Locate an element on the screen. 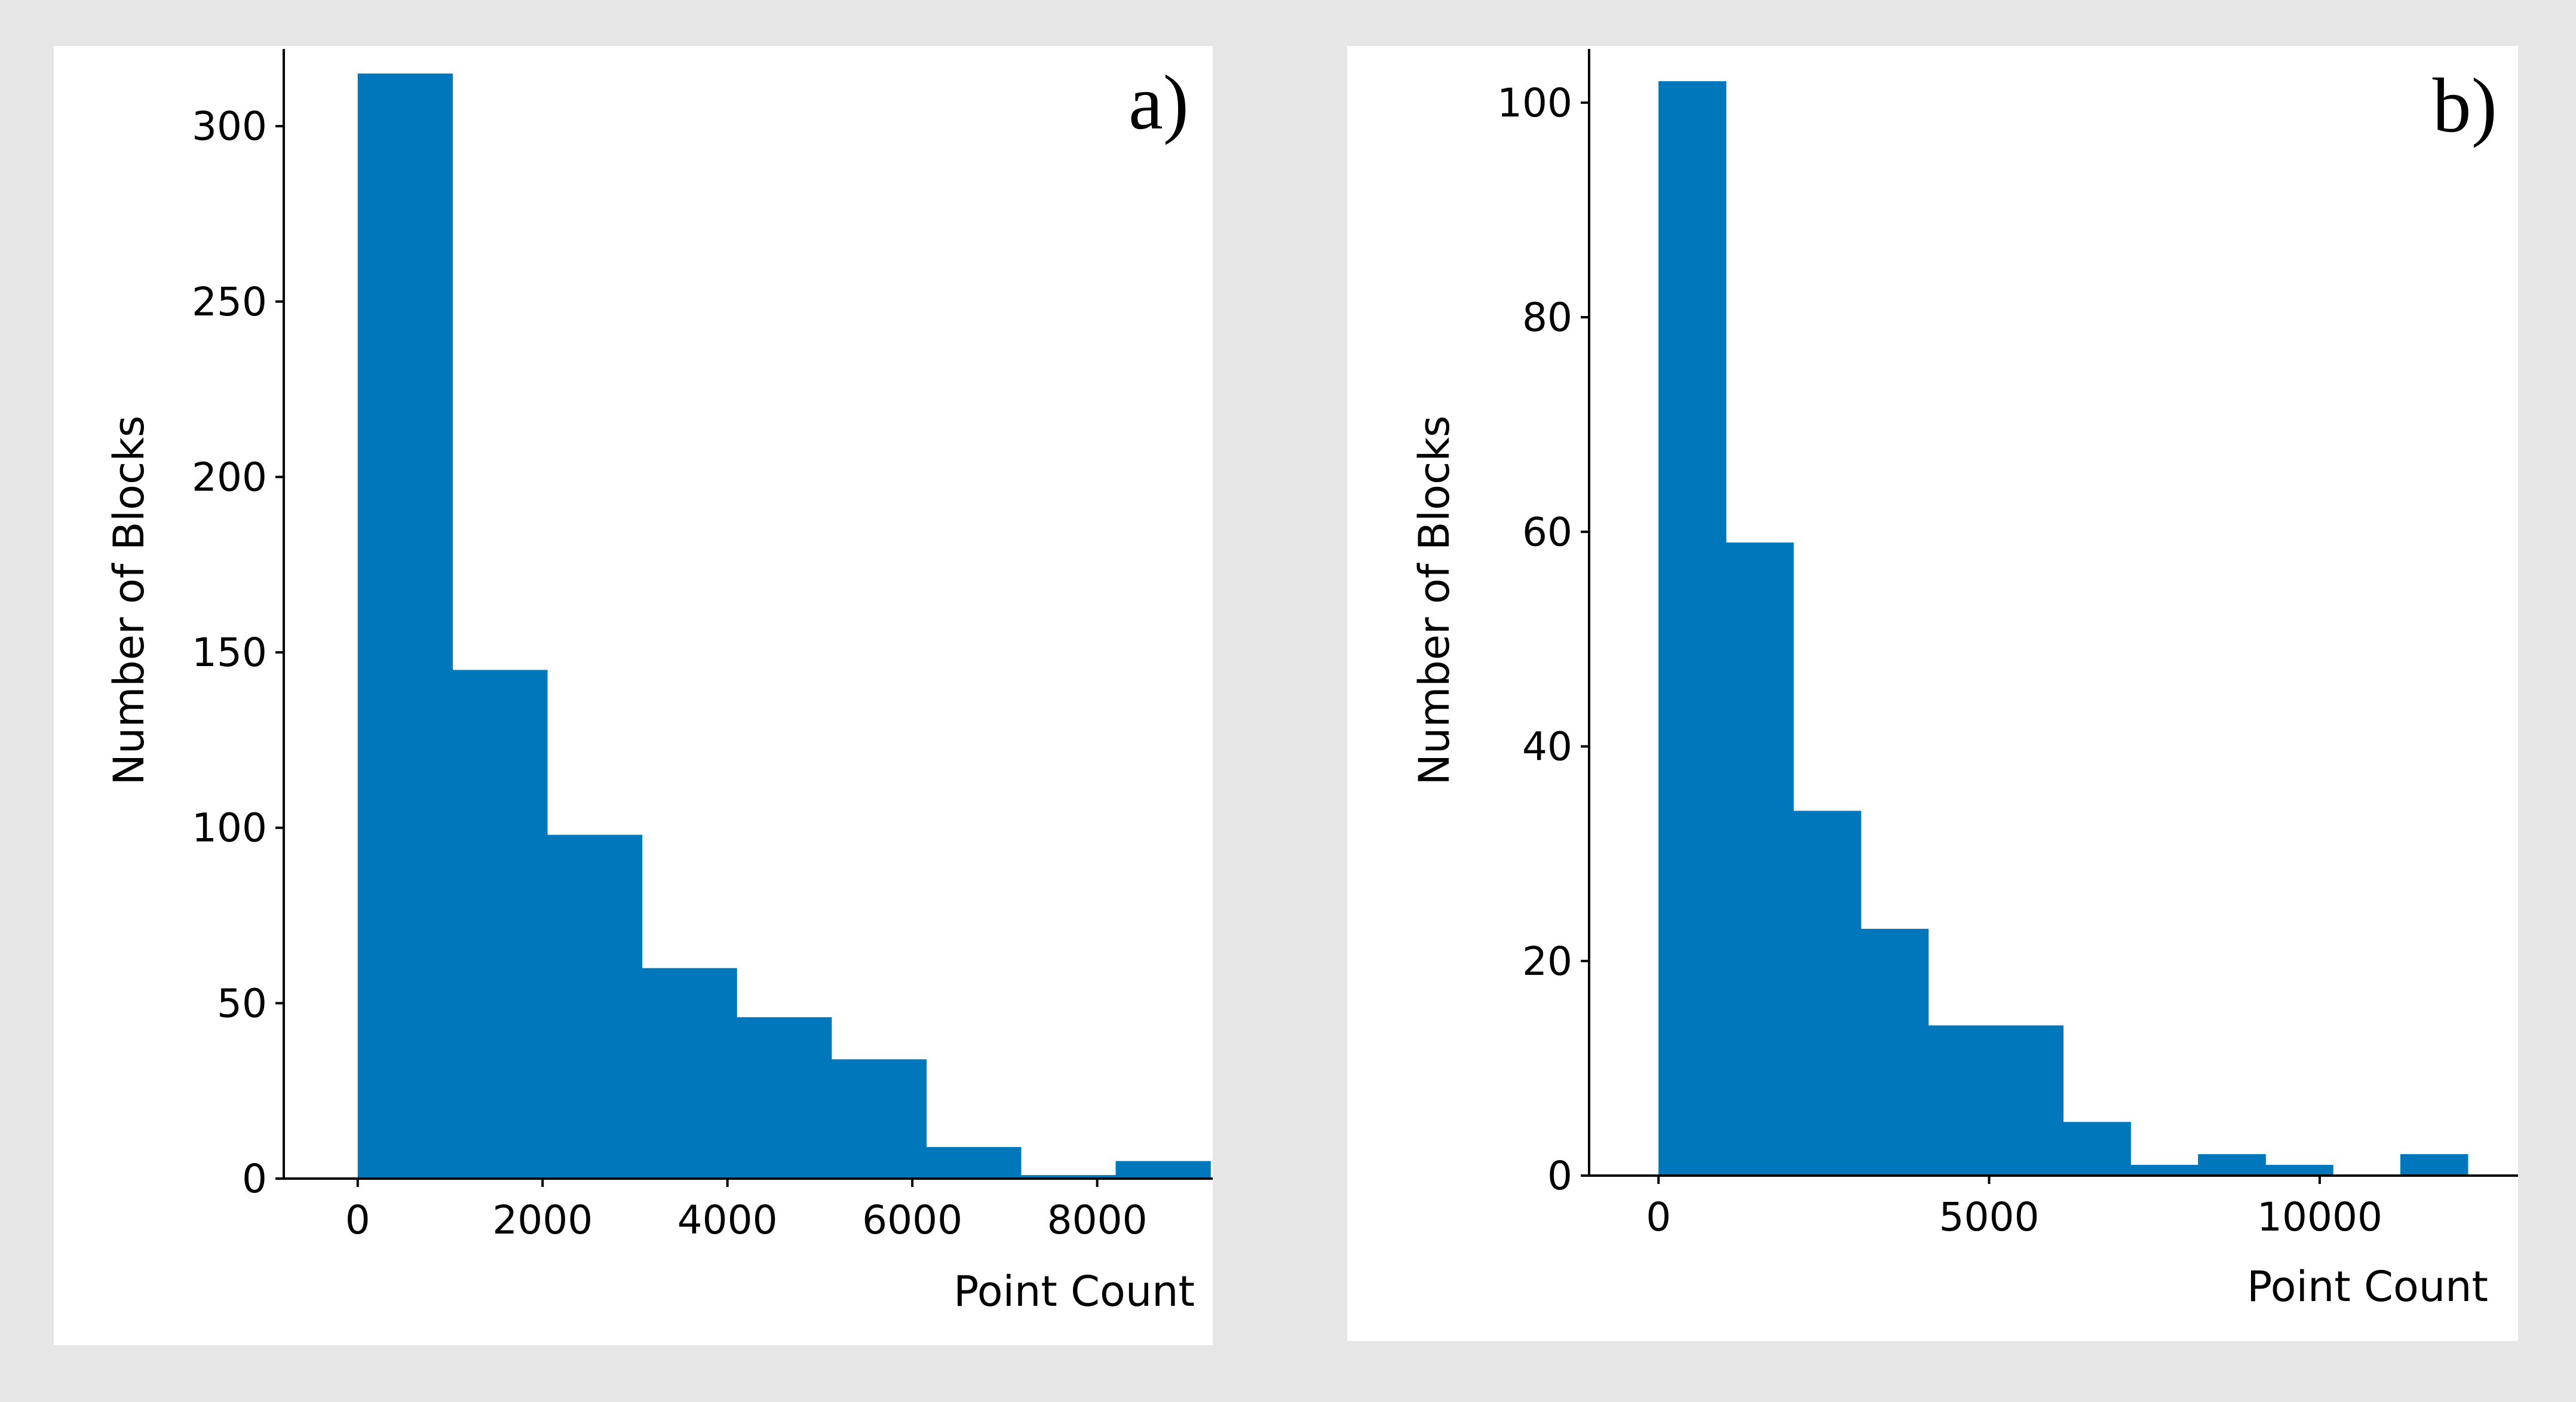 Image resolution: width=2576 pixels, height=1402 pixels. panel-a-y-tick-label: 250 is located at coordinates (229, 302).